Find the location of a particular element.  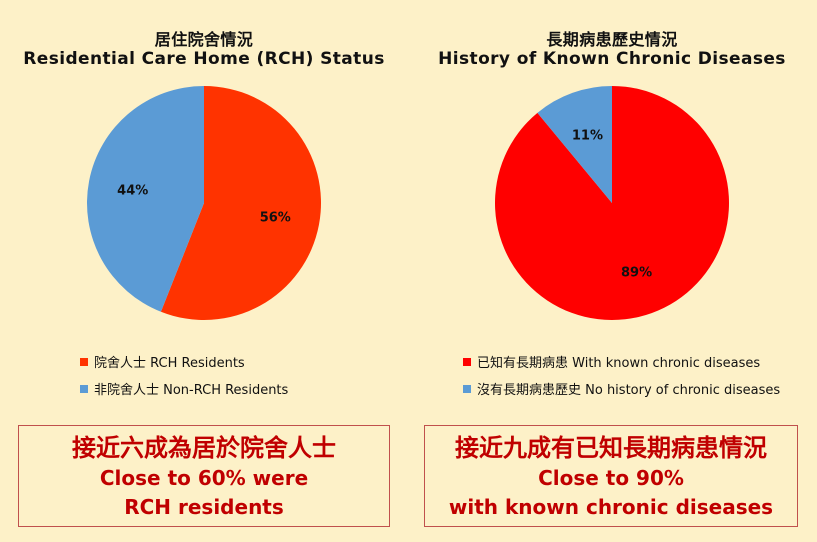

chart-title: Residential Care Home (RCH) Status is located at coordinates (204, 59).